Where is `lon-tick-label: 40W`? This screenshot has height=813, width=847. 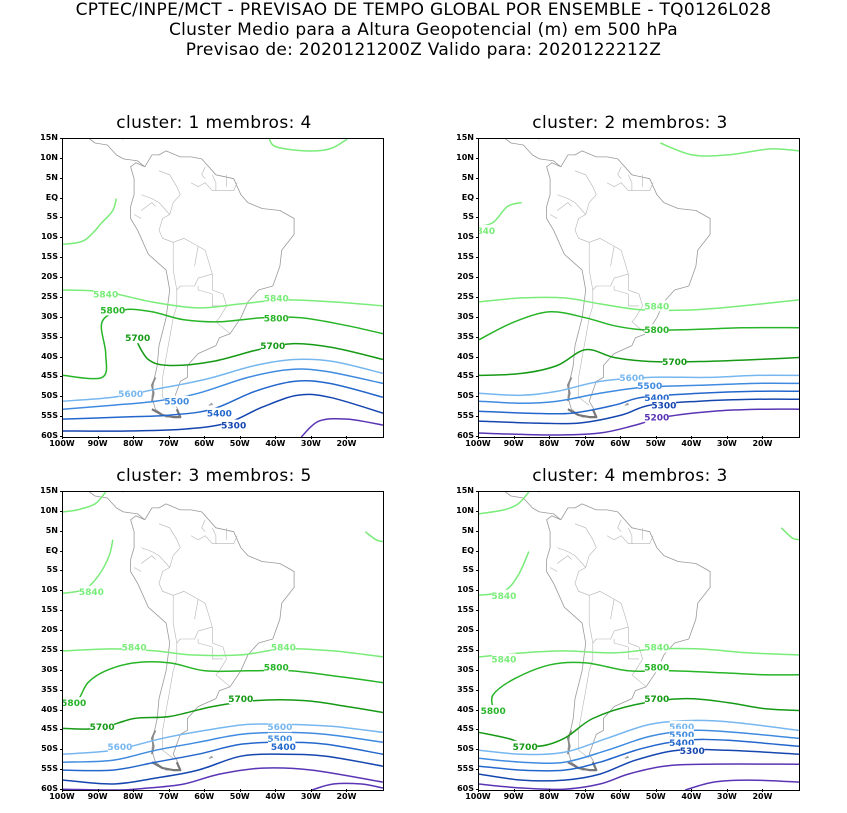 lon-tick-label: 40W is located at coordinates (275, 796).